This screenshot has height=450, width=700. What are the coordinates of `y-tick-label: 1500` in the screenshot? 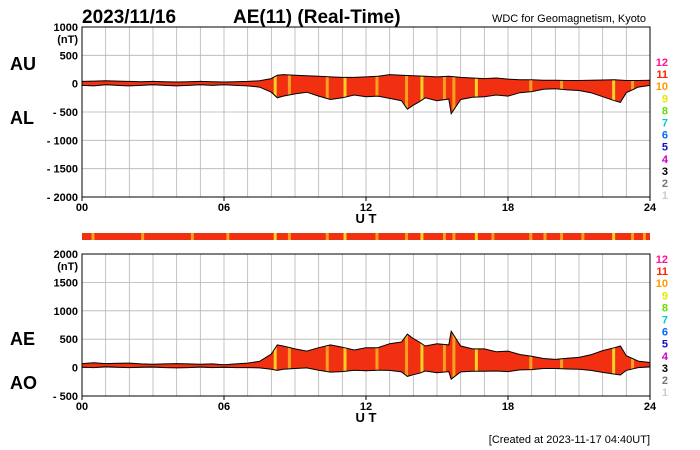 It's located at (66, 283).